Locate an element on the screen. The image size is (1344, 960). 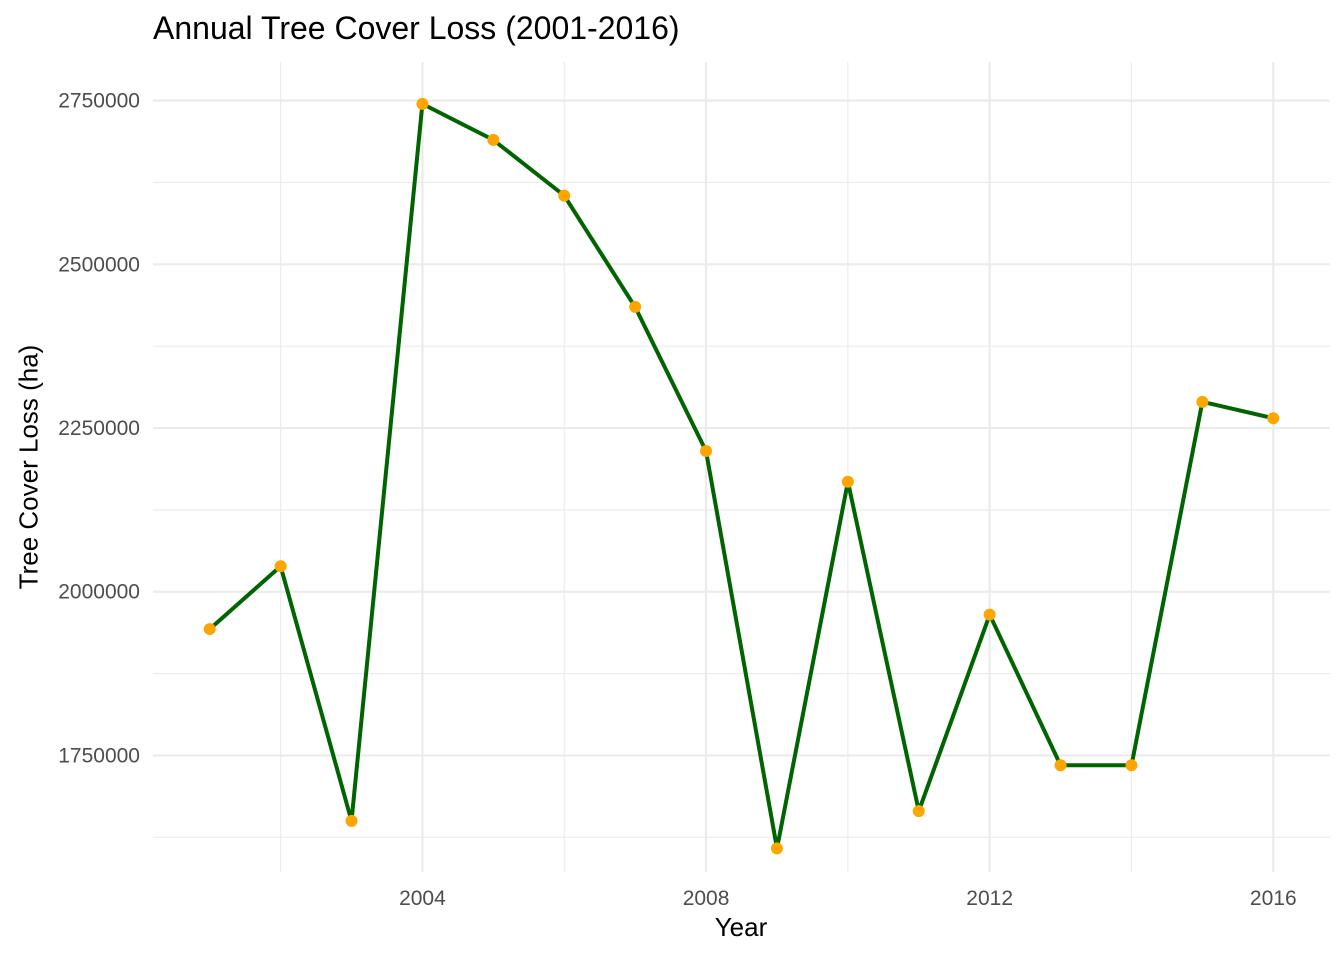
y-tick-label: 2500000 is located at coordinates (99, 264).